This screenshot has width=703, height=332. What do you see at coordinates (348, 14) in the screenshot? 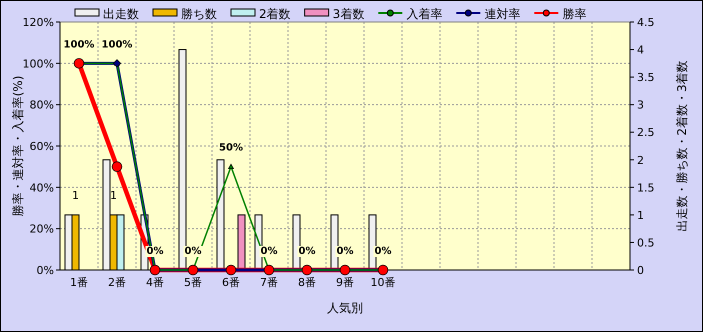
I see `legend-label: 3着数` at bounding box center [348, 14].